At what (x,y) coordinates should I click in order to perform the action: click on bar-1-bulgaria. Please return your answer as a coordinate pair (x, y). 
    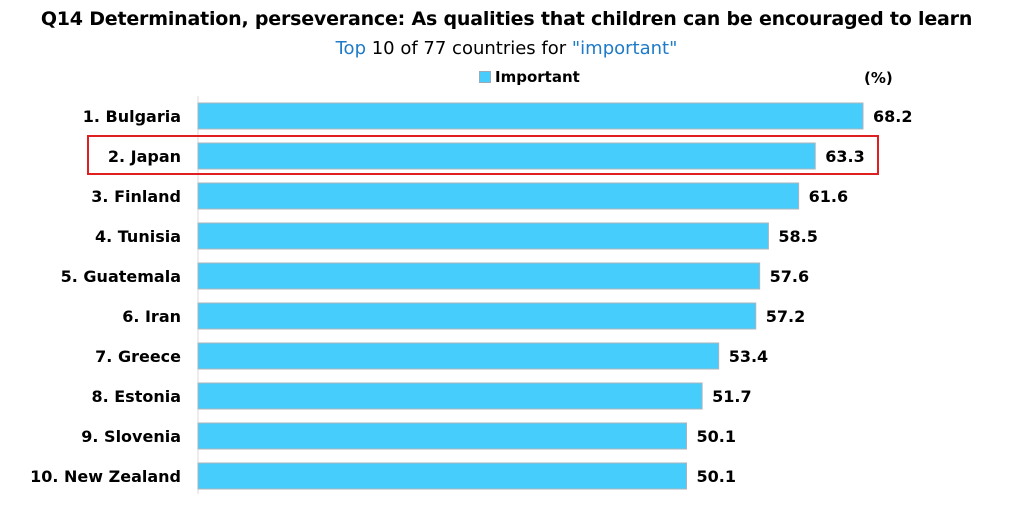
    Looking at the image, I should click on (530, 116).